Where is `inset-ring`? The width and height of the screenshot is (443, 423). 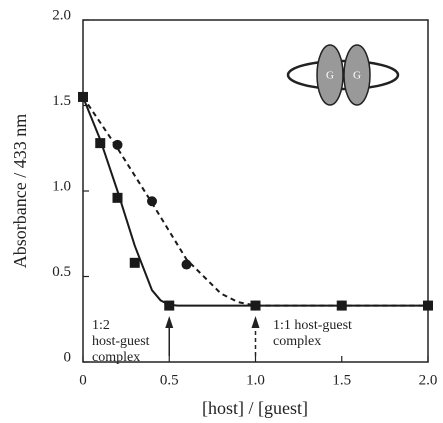
inset-ring is located at coordinates (343, 75).